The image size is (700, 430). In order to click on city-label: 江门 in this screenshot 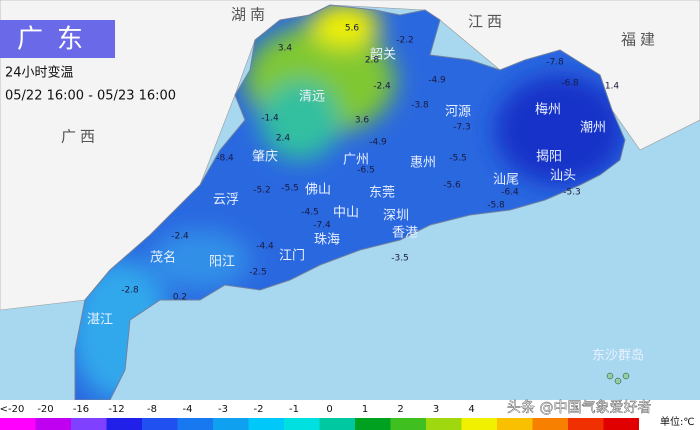, I will do `click(292, 256)`.